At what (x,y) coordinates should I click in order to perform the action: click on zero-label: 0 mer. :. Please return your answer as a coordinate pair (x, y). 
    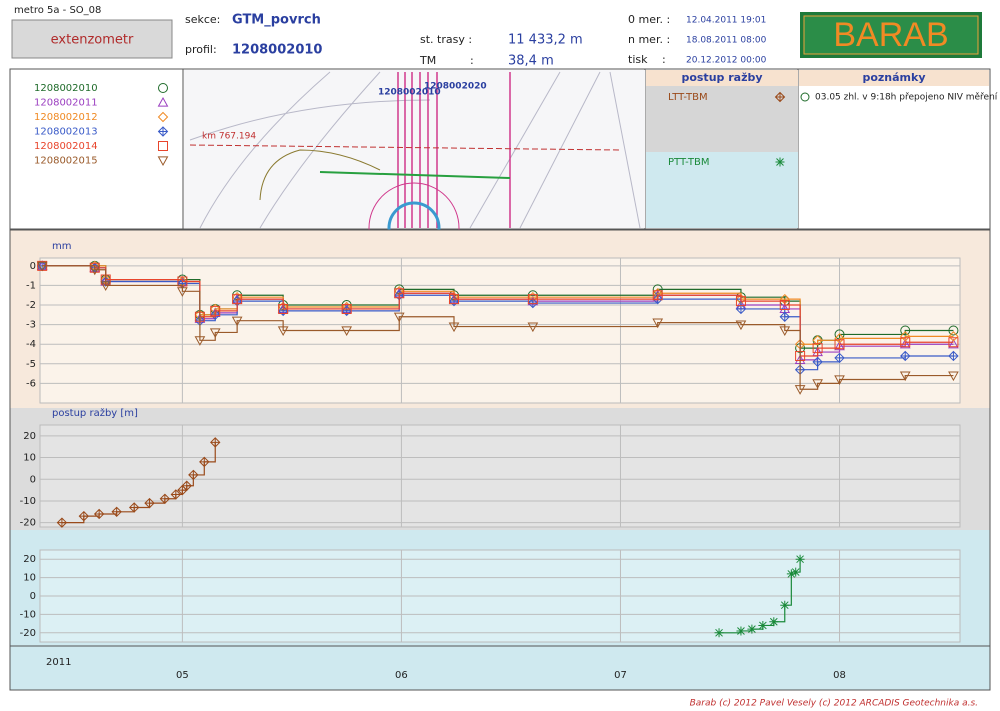
    Looking at the image, I should click on (649, 19).